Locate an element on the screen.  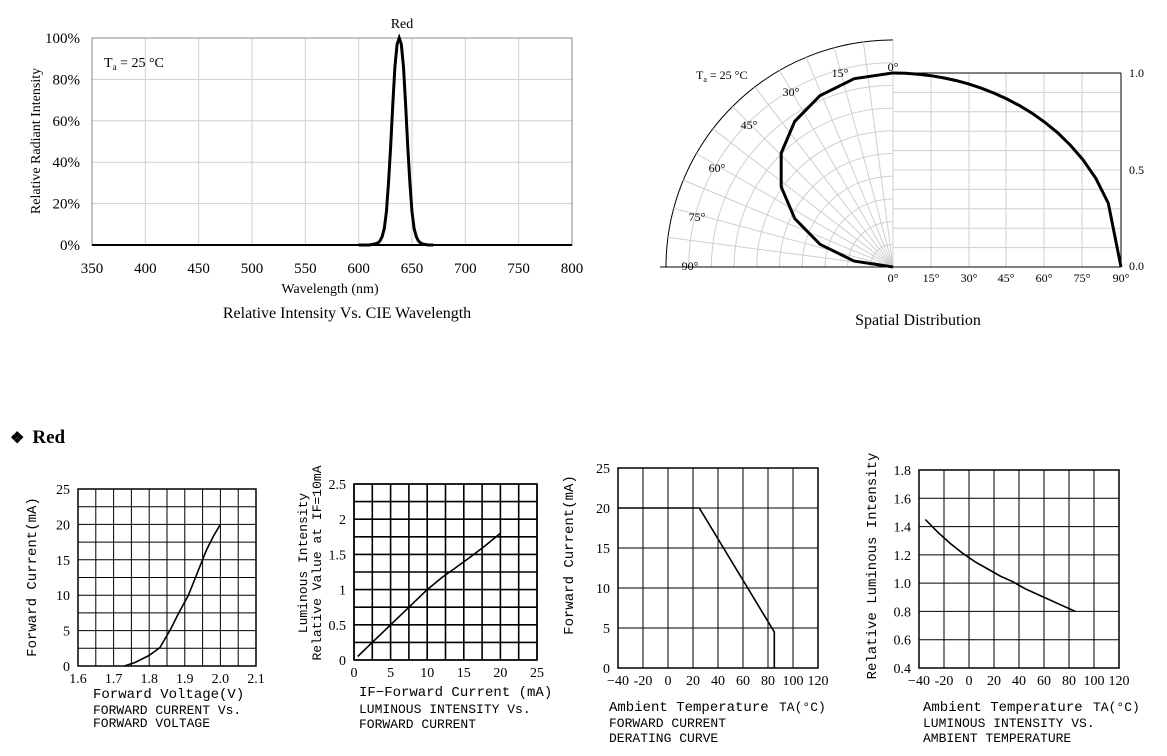
polar-curve is located at coordinates (836, 170).